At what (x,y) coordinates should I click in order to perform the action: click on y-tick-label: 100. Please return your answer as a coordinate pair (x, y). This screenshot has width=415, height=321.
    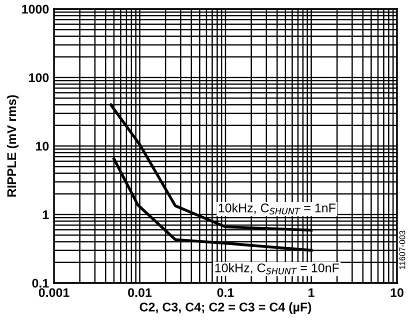
    Looking at the image, I should click on (39, 77).